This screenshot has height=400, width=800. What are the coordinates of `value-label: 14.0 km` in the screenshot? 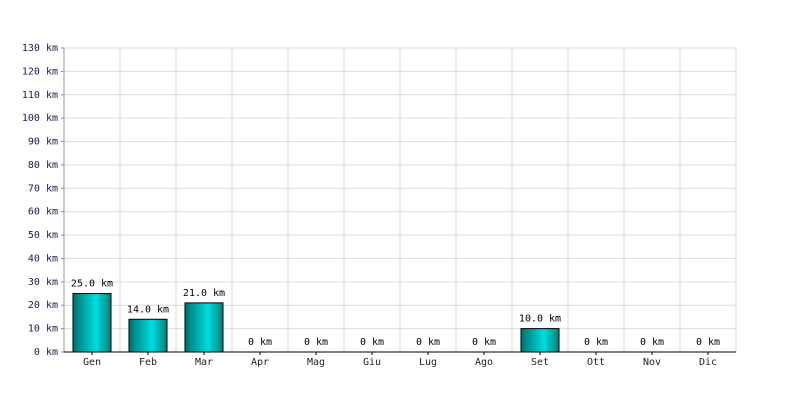 It's located at (148, 309).